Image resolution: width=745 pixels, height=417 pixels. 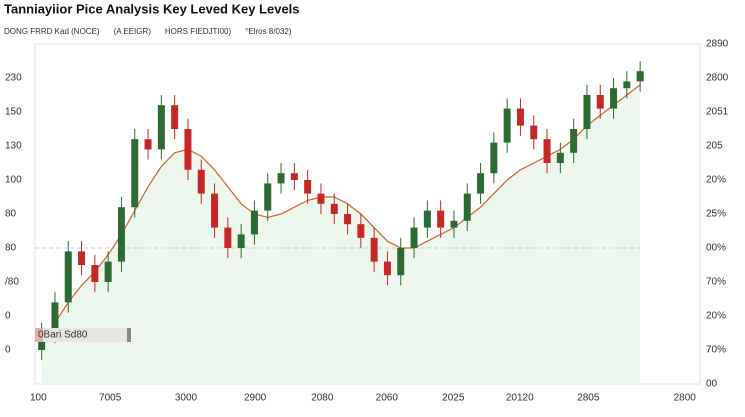 What do you see at coordinates (13, 112) in the screenshot?
I see `y-tick-label: 150` at bounding box center [13, 112].